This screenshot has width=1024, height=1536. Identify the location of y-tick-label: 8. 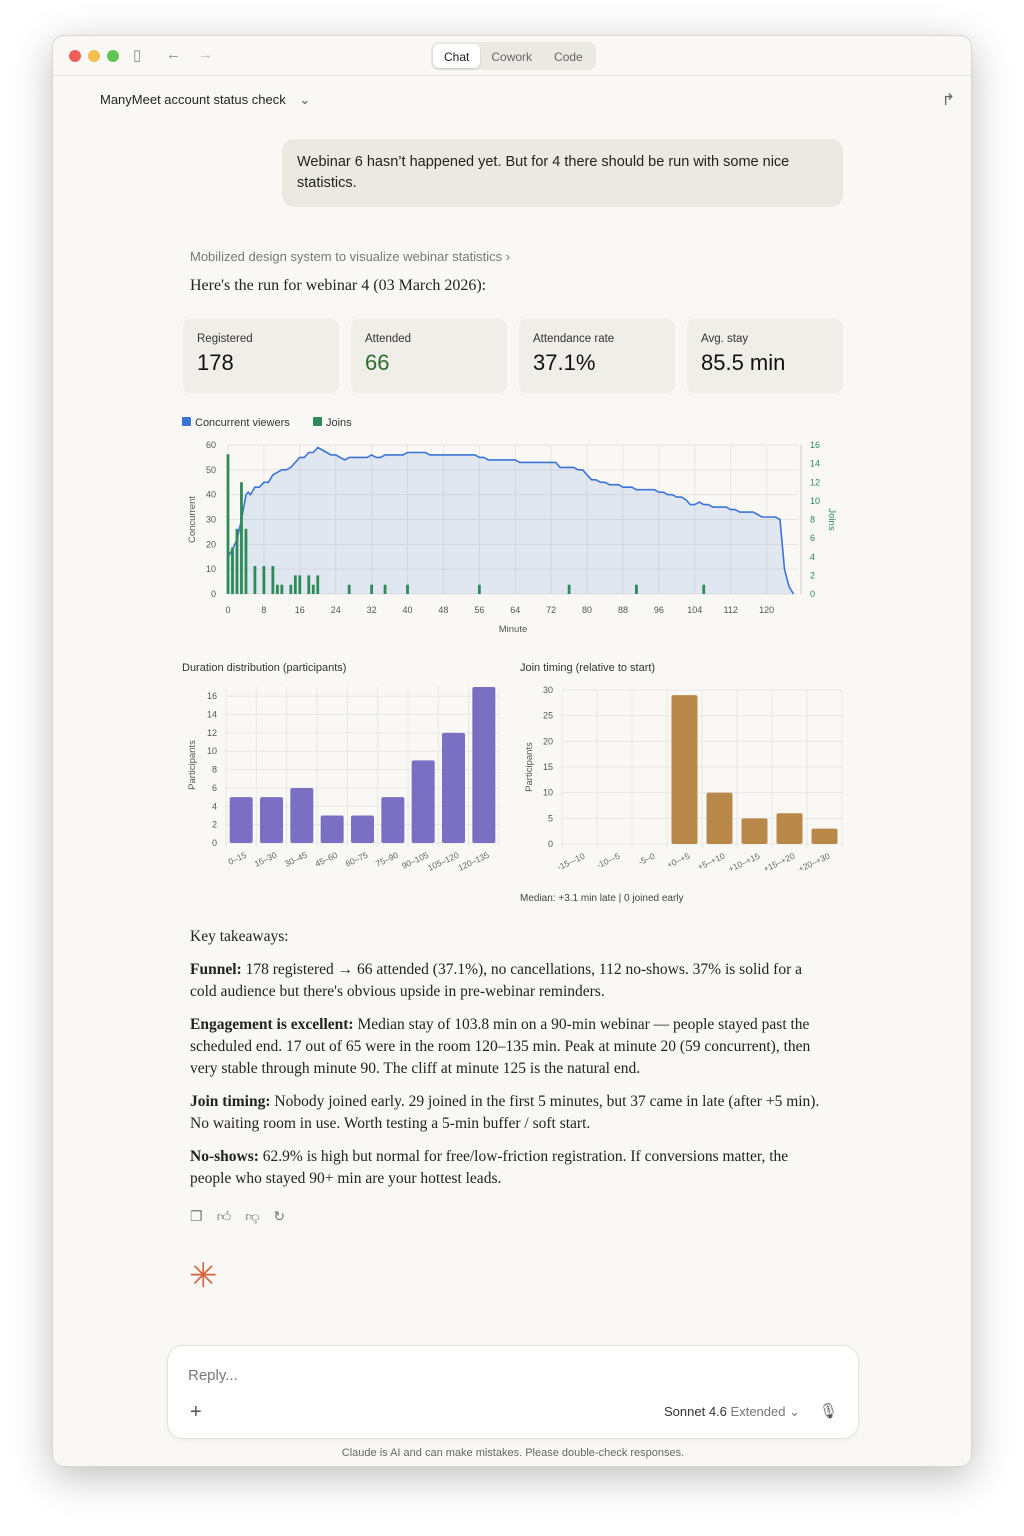
(214, 770).